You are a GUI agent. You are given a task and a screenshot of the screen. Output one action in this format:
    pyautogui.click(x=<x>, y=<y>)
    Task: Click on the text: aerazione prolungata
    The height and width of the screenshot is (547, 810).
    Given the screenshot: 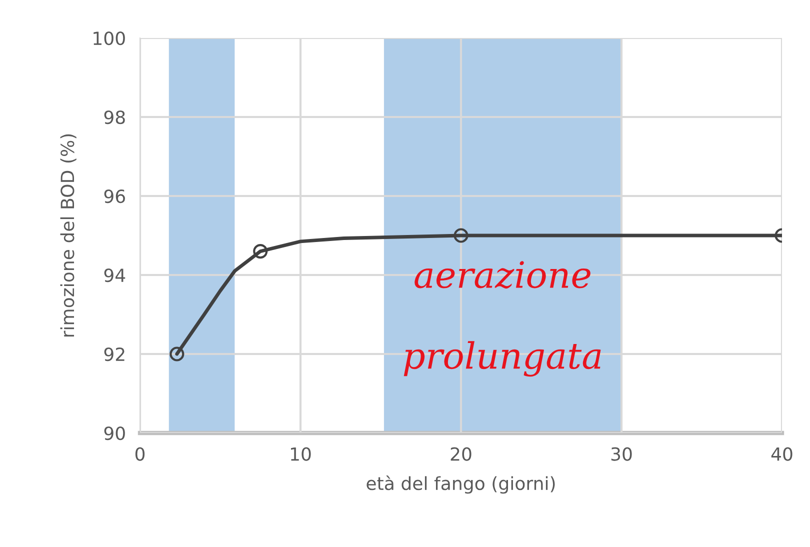 What is the action you would take?
    pyautogui.click(x=502, y=319)
    